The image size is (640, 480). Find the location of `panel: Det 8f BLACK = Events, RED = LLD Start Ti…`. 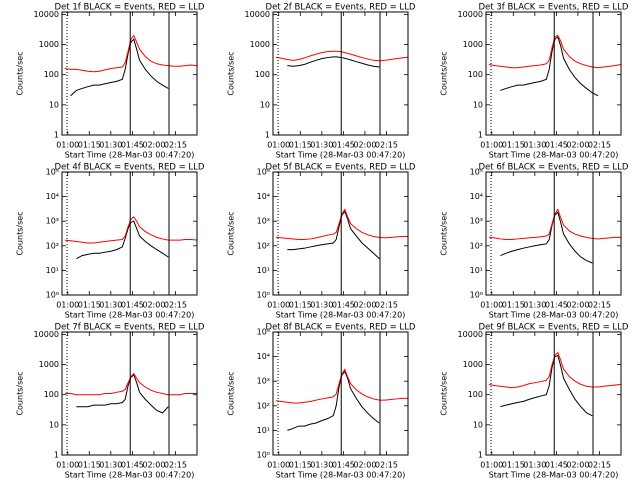

panel: Det 8f BLACK = Events, RED = LLD Start Ti… is located at coordinates (321, 401).